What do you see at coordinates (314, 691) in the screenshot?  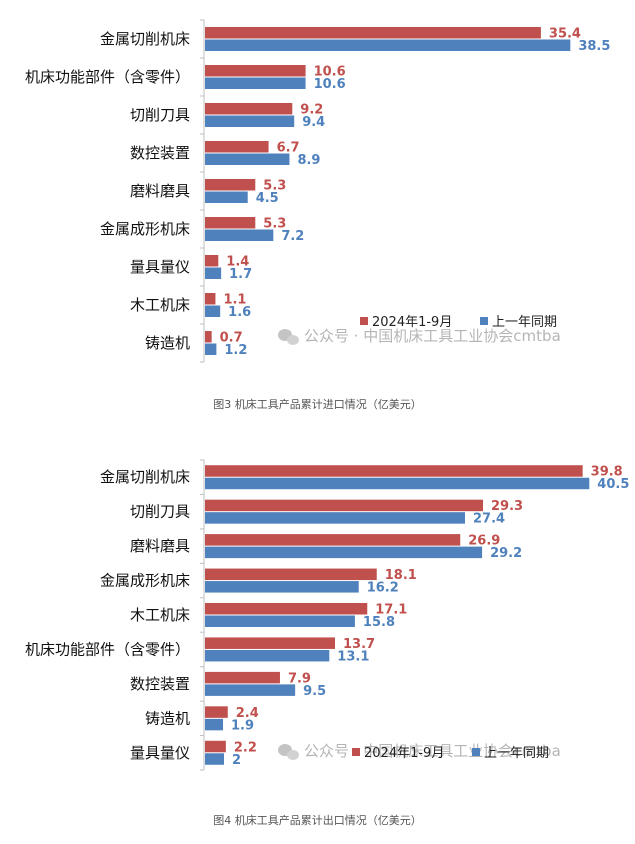 I see `data-label-previous: 9.5` at bounding box center [314, 691].